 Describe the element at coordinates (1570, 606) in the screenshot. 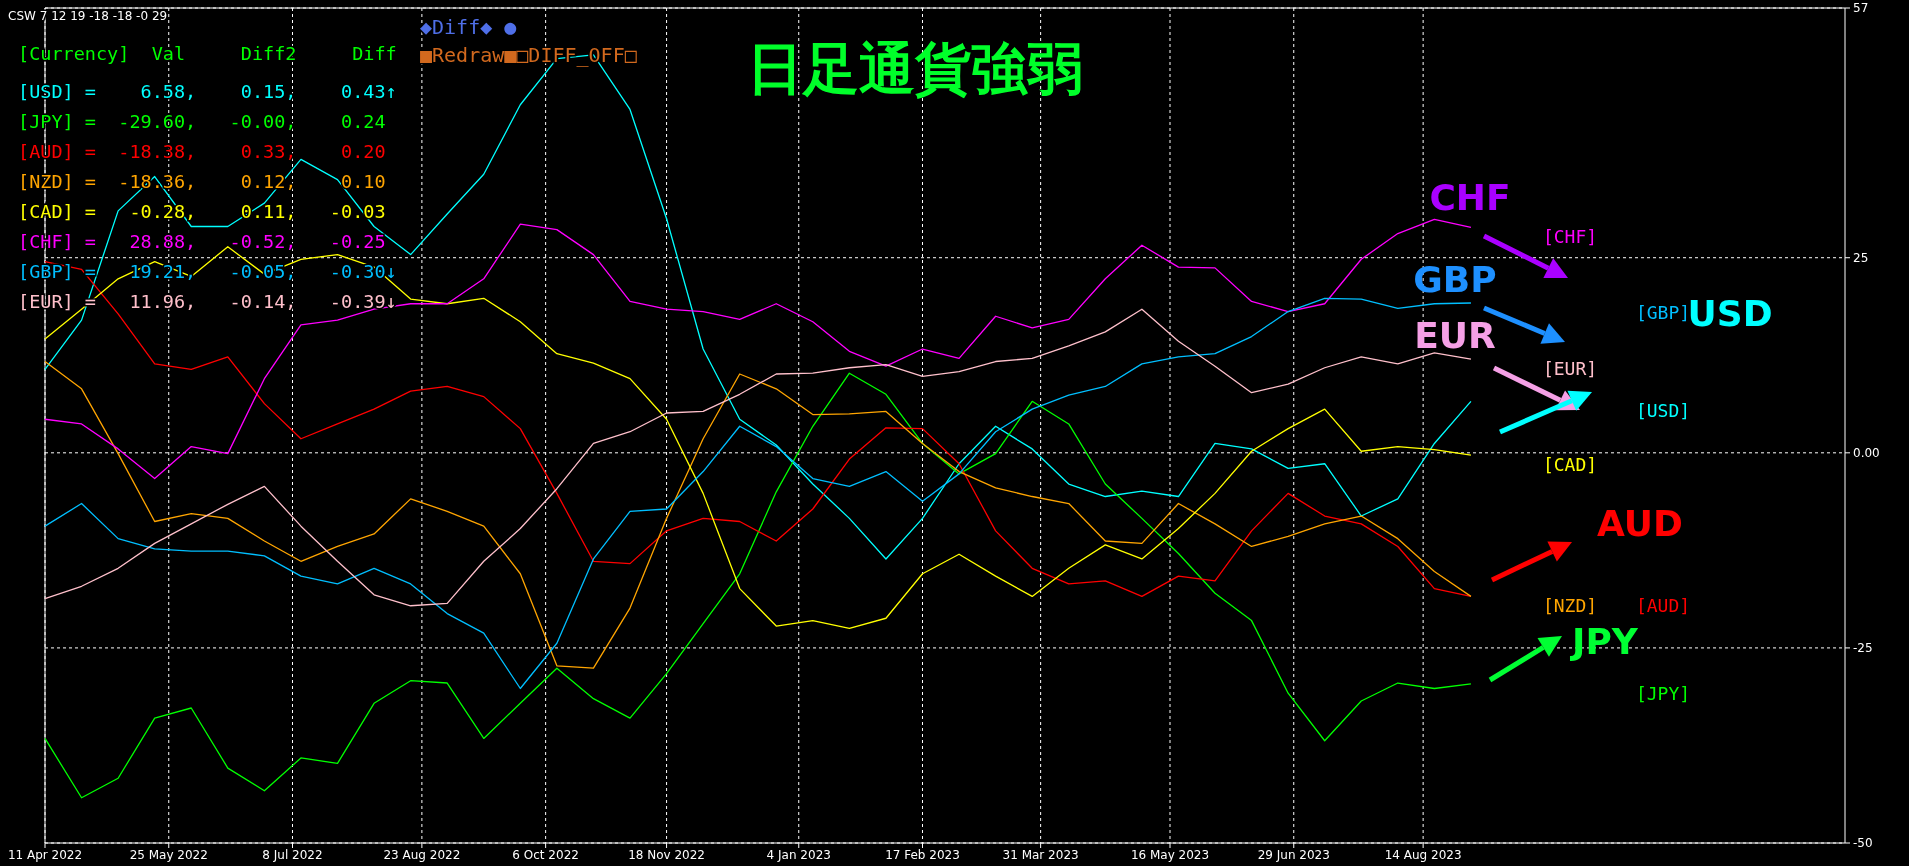

I see `text: [NZD]` at that location.